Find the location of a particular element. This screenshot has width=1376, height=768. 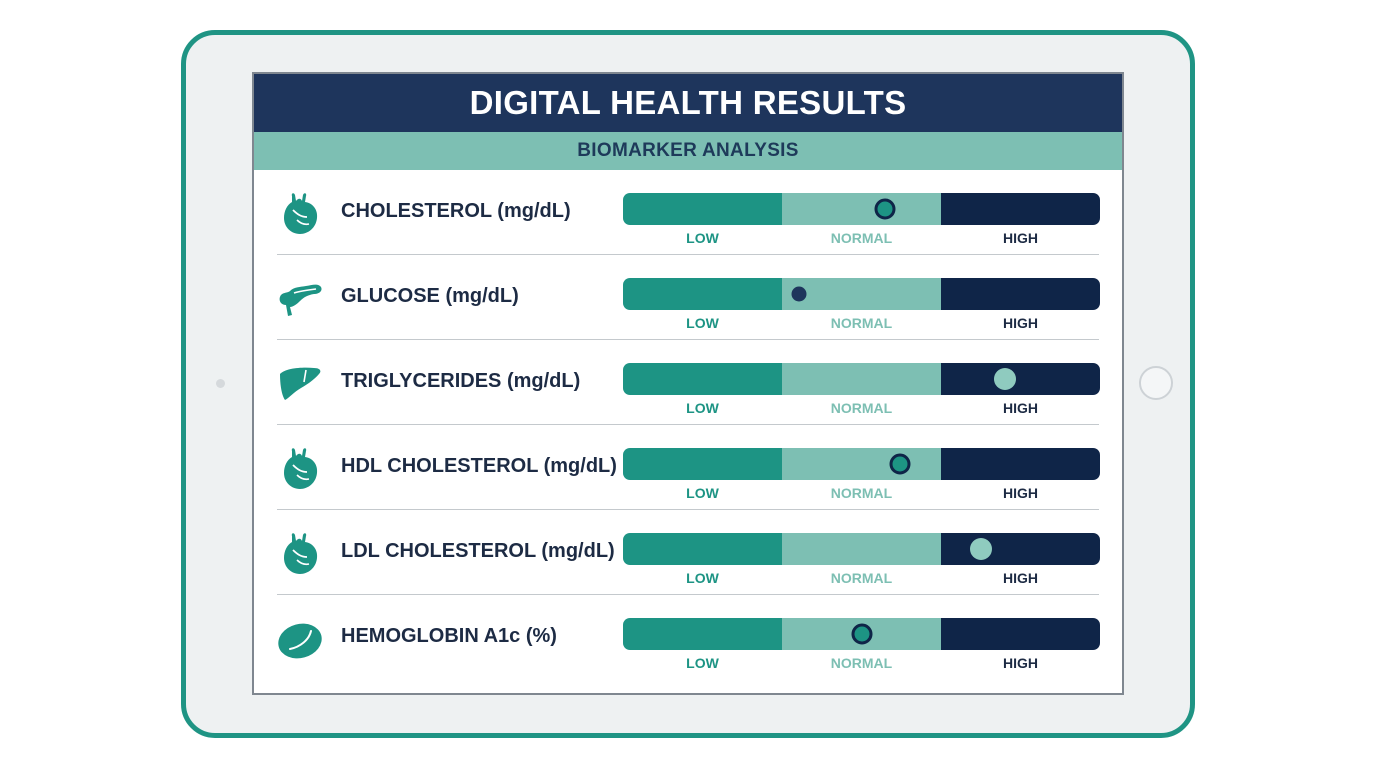

biomarker-label: HEMOGLOBIN A1c (%) is located at coordinates (449, 636).